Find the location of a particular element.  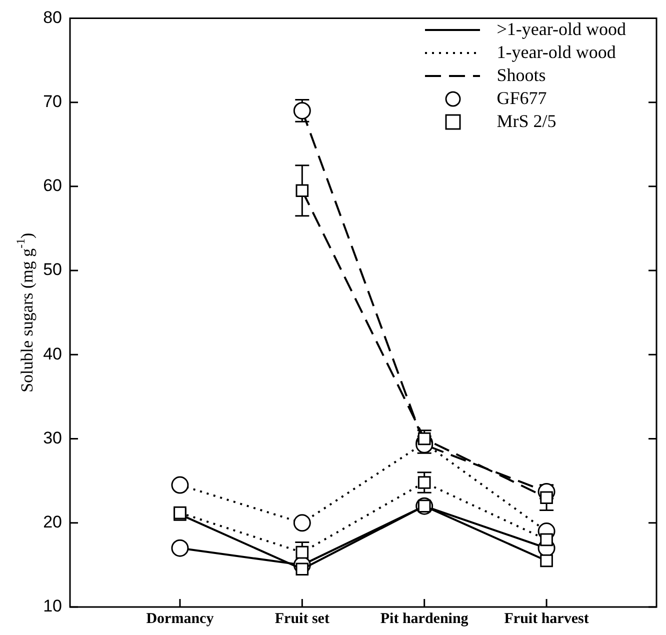

x-tick-label: Fruit set is located at coordinates (302, 618).